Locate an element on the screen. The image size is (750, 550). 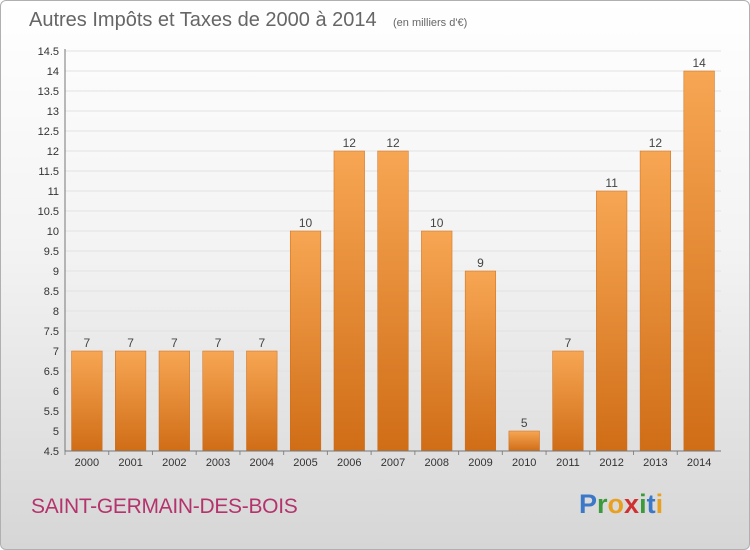
place-name: SAINT-GERMAIN-DES-BOIS is located at coordinates (164, 506).